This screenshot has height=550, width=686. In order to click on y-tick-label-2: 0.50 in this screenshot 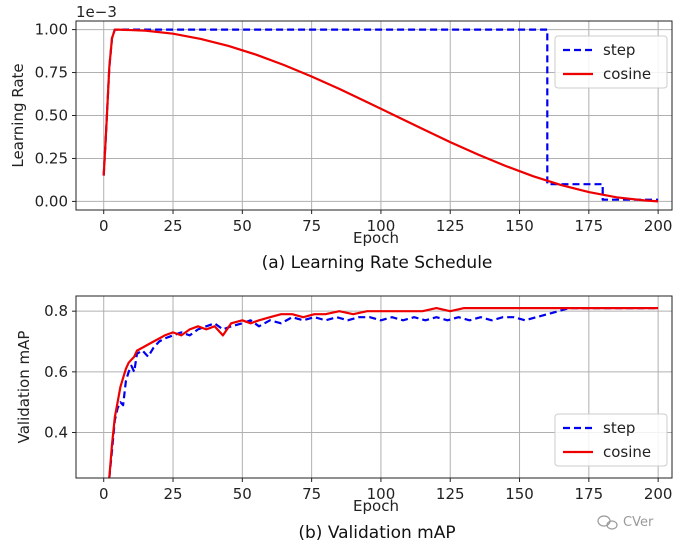, I will do `click(51, 116)`.